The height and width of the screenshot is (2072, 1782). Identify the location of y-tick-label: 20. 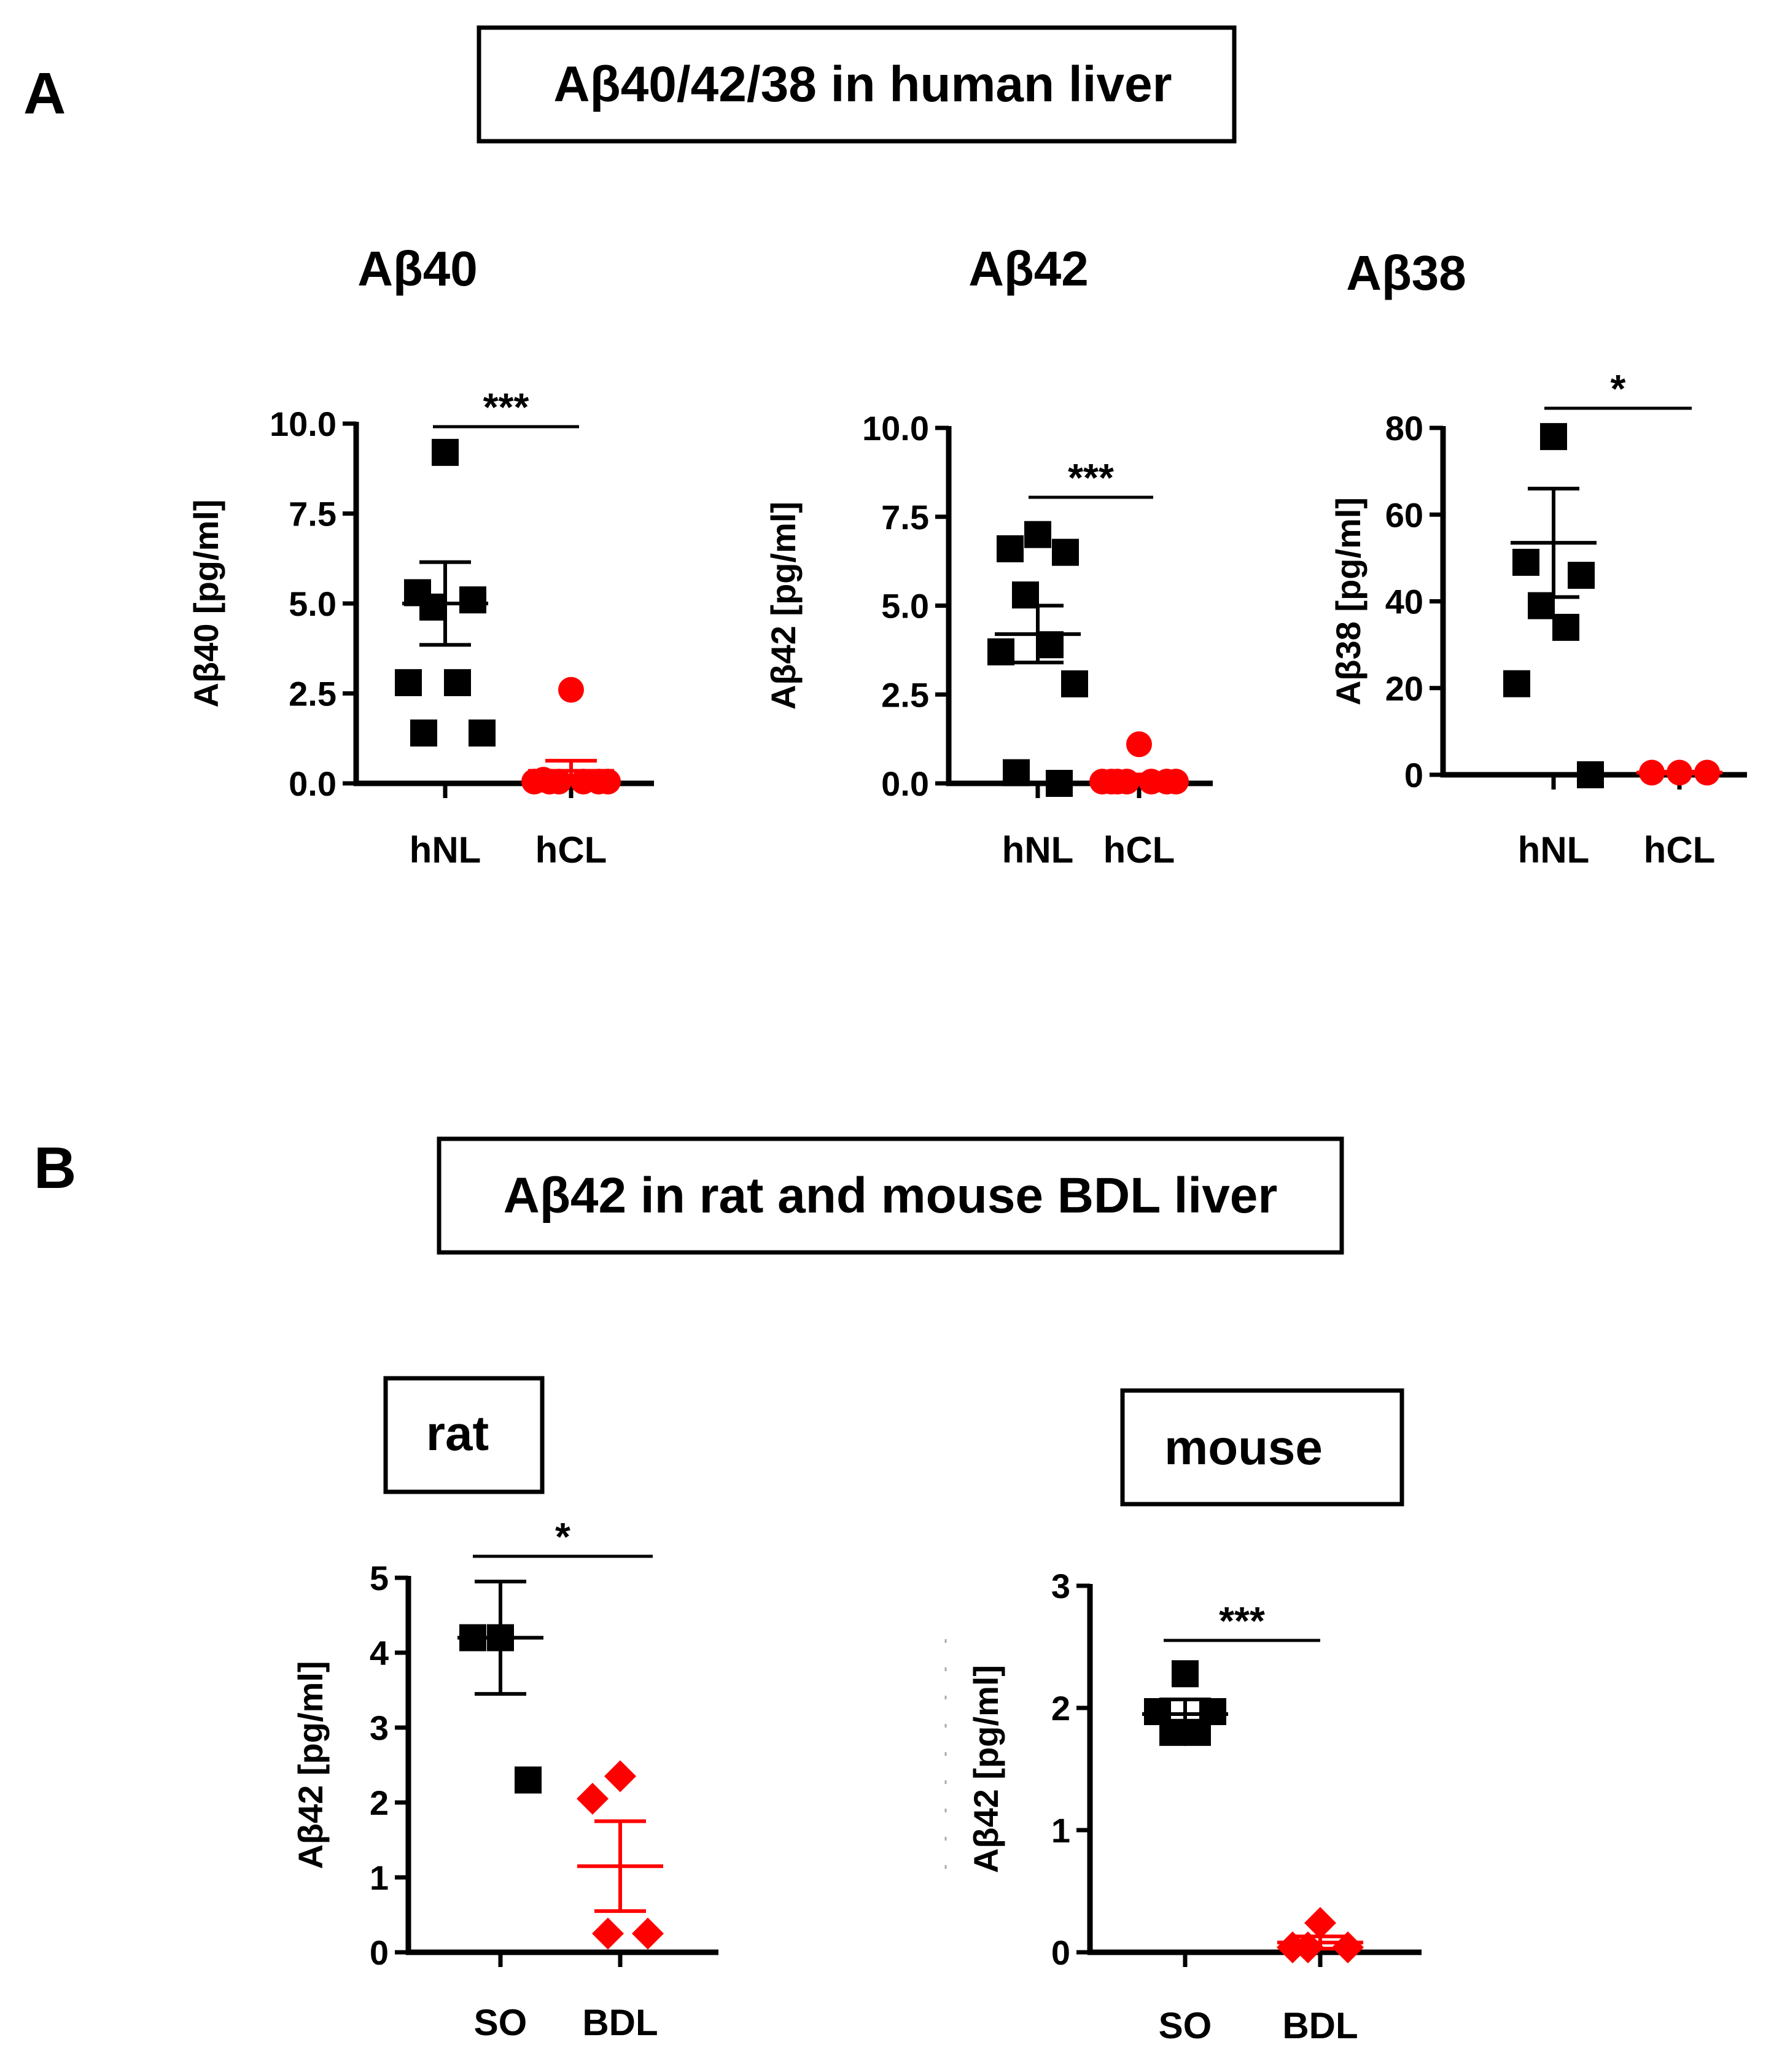
(1404, 688).